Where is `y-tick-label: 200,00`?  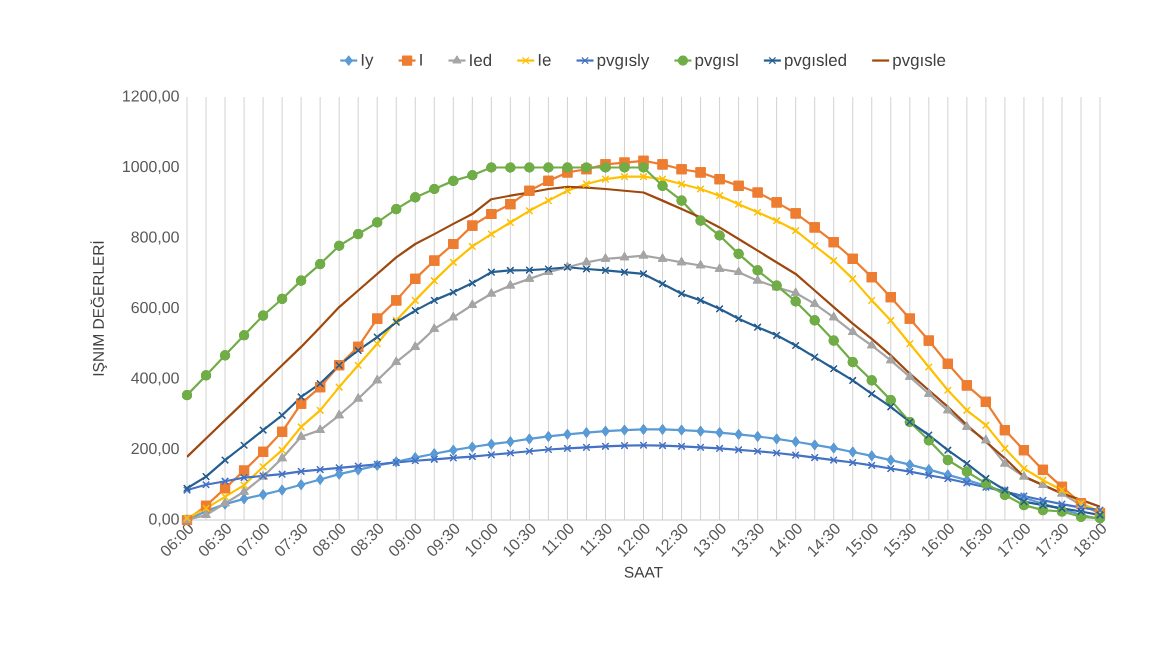 y-tick-label: 200,00 is located at coordinates (155, 449).